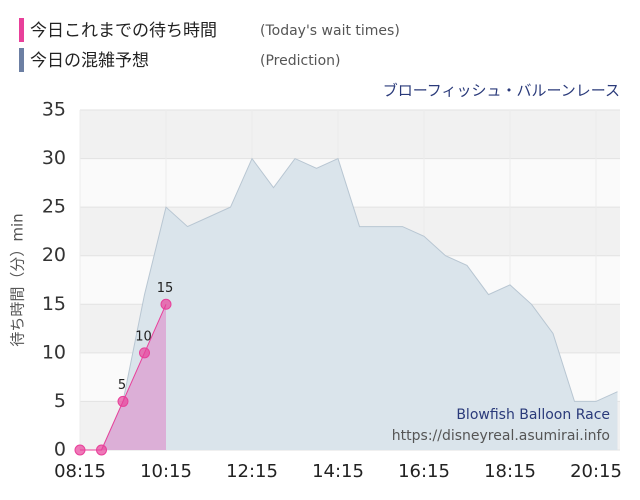 The width and height of the screenshot is (640, 500). Describe the element at coordinates (165, 288) in the screenshot. I see `data-label: 15` at that location.